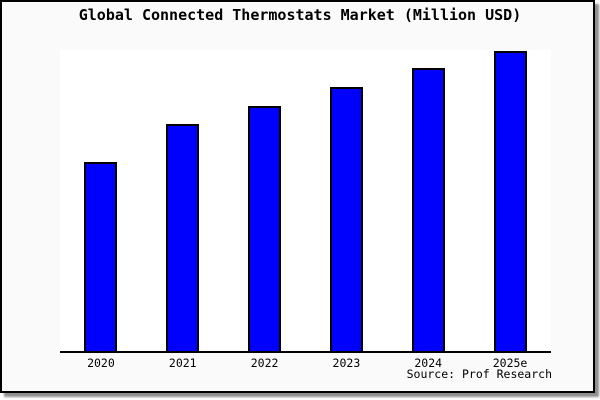  I want to click on bar-slot-2020, so click(101, 200).